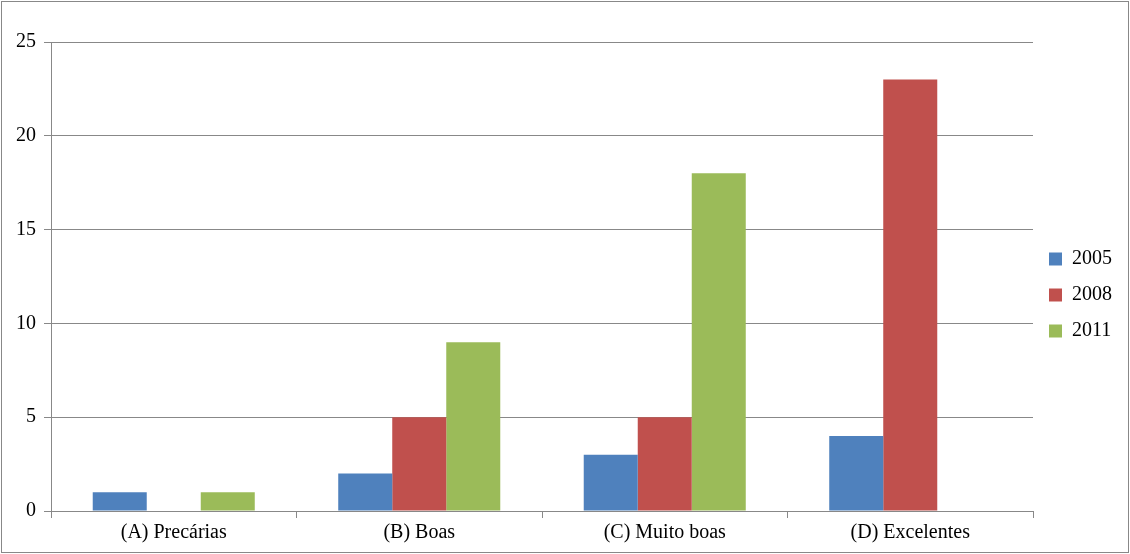  What do you see at coordinates (1092, 257) in the screenshot?
I see `legend-label: 2005` at bounding box center [1092, 257].